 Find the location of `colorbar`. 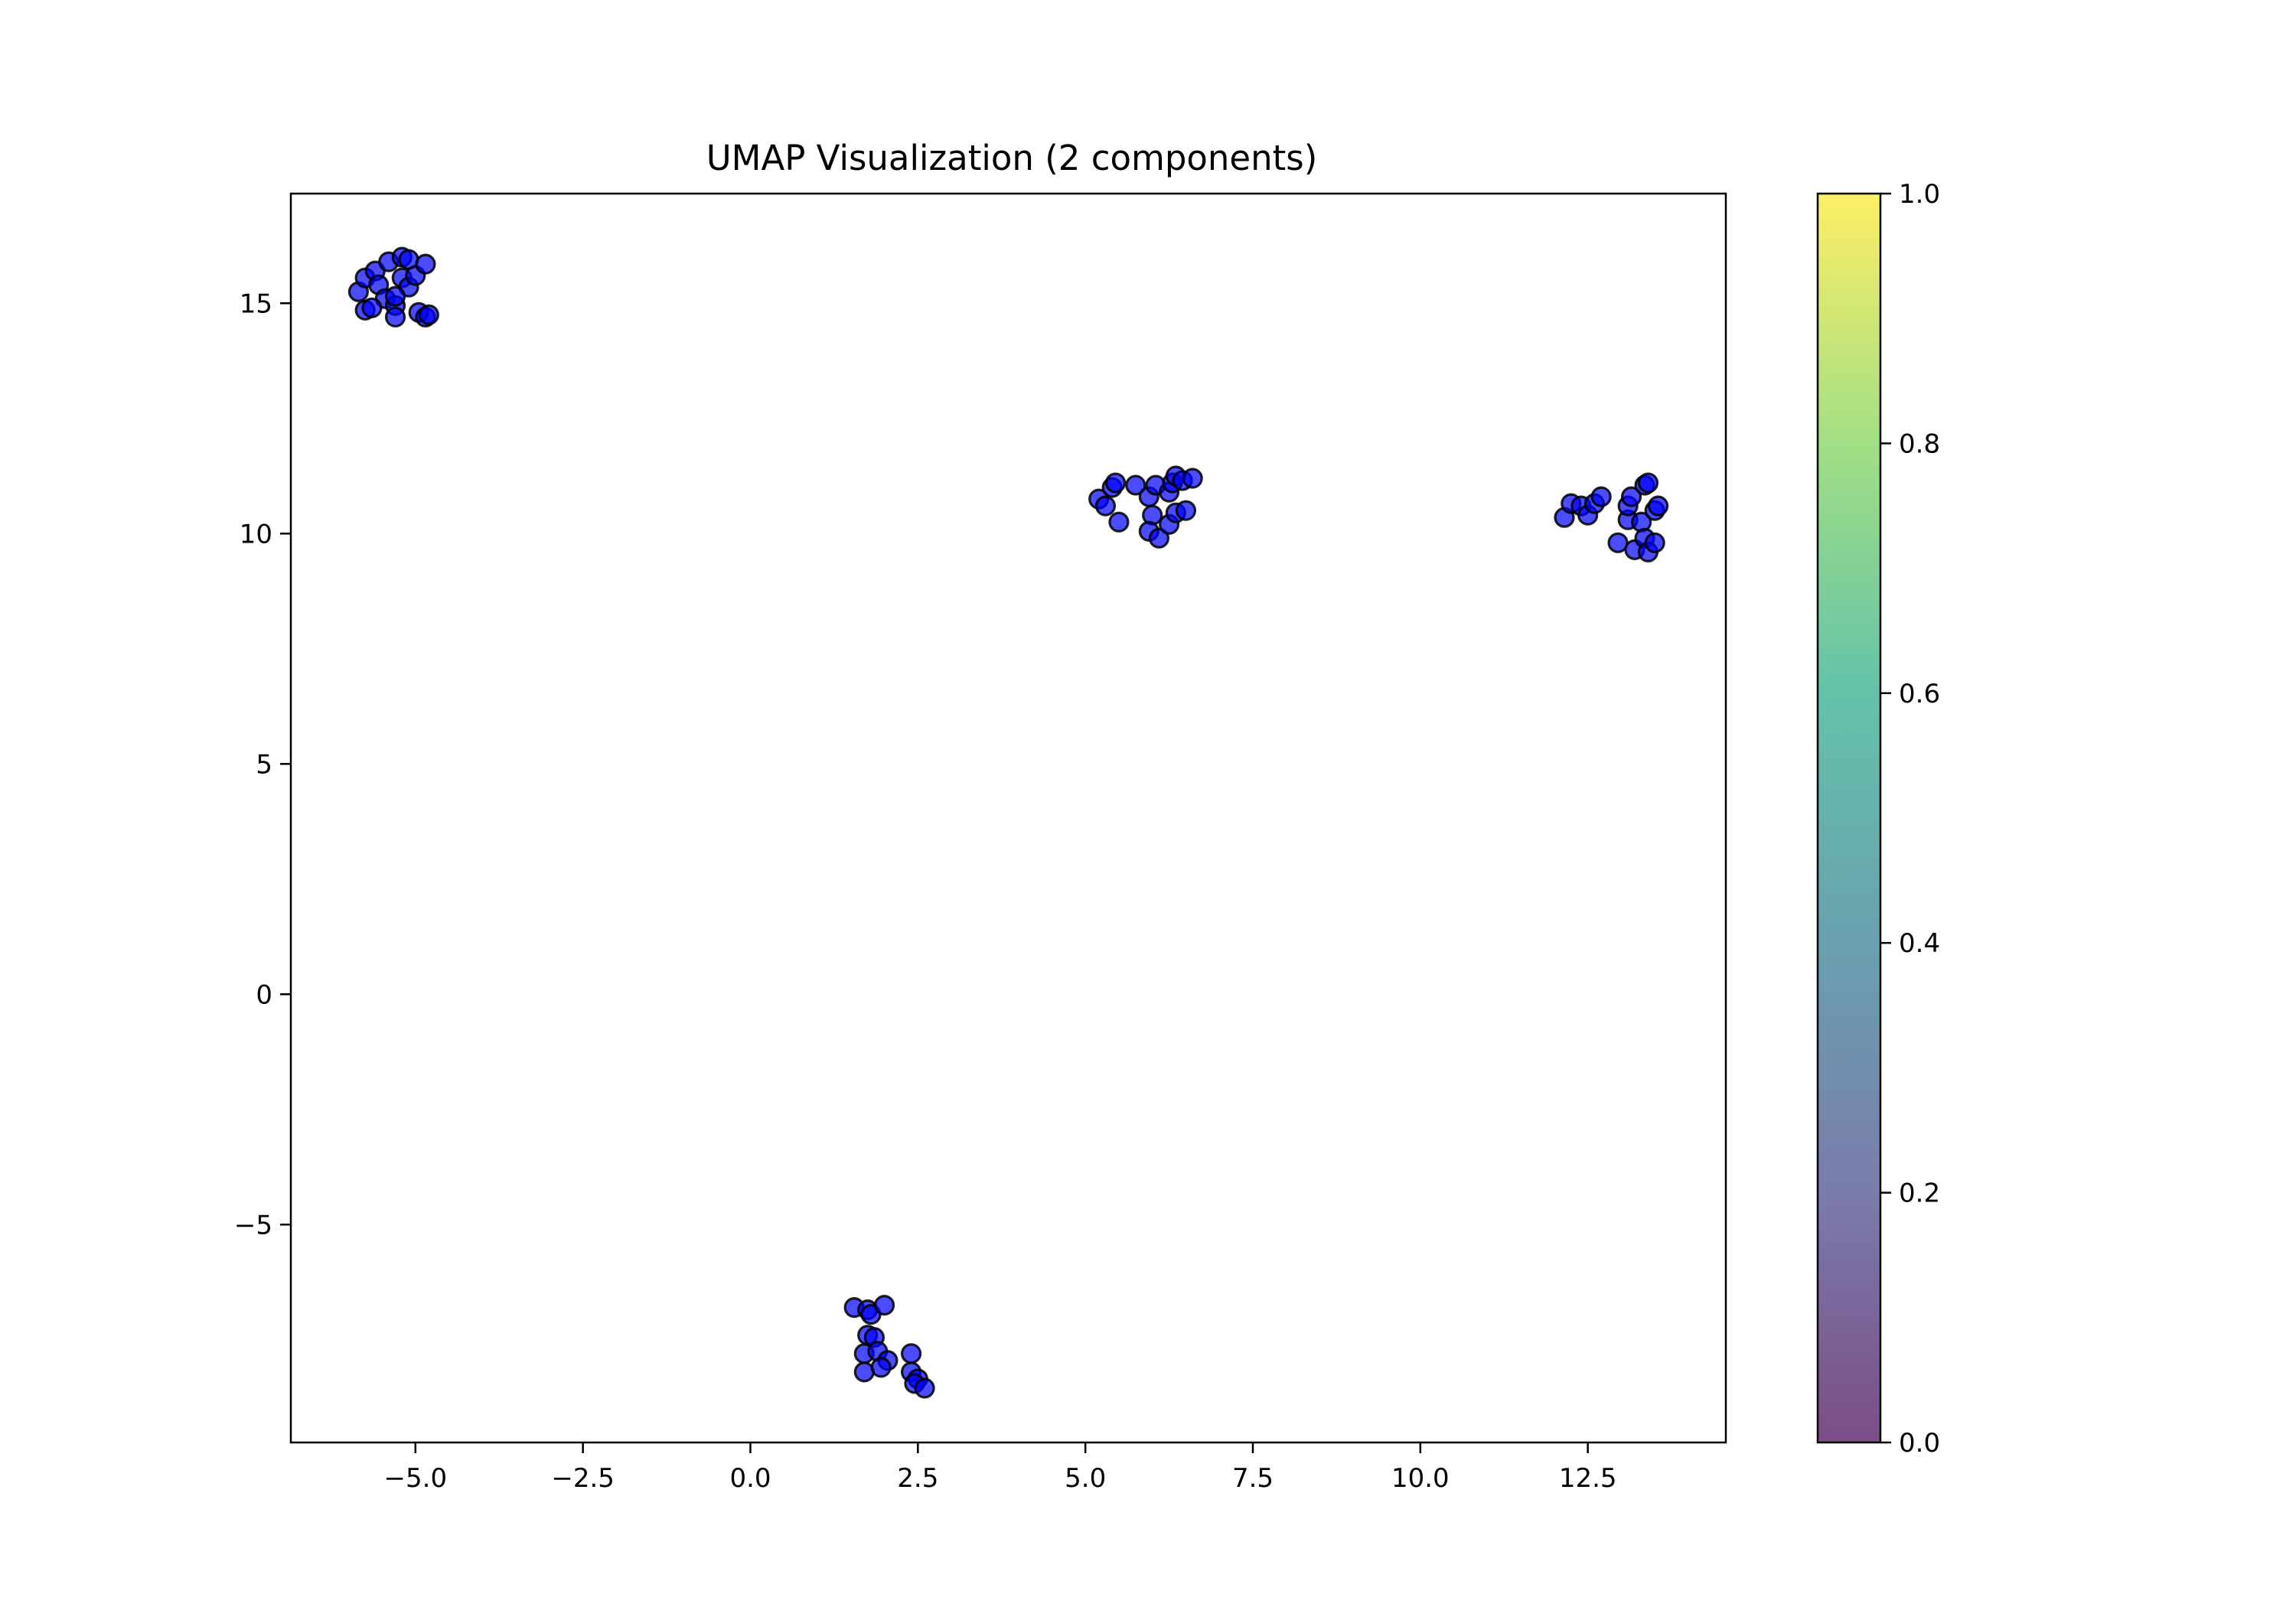

colorbar is located at coordinates (1849, 818).